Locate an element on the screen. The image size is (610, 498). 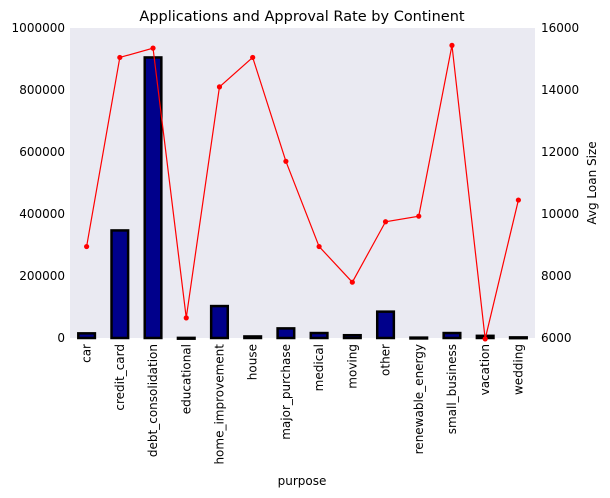
left-tick-label: 1000000 is located at coordinates (38, 28).